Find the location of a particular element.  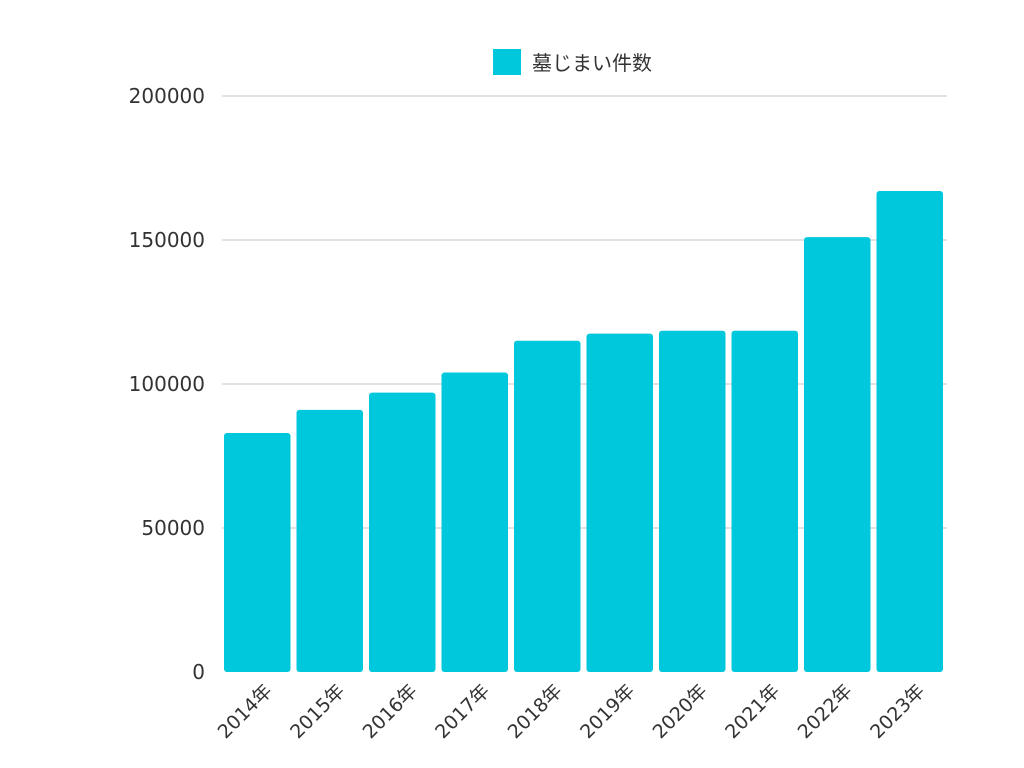

legend: 墓じまい件数 is located at coordinates (572, 62).